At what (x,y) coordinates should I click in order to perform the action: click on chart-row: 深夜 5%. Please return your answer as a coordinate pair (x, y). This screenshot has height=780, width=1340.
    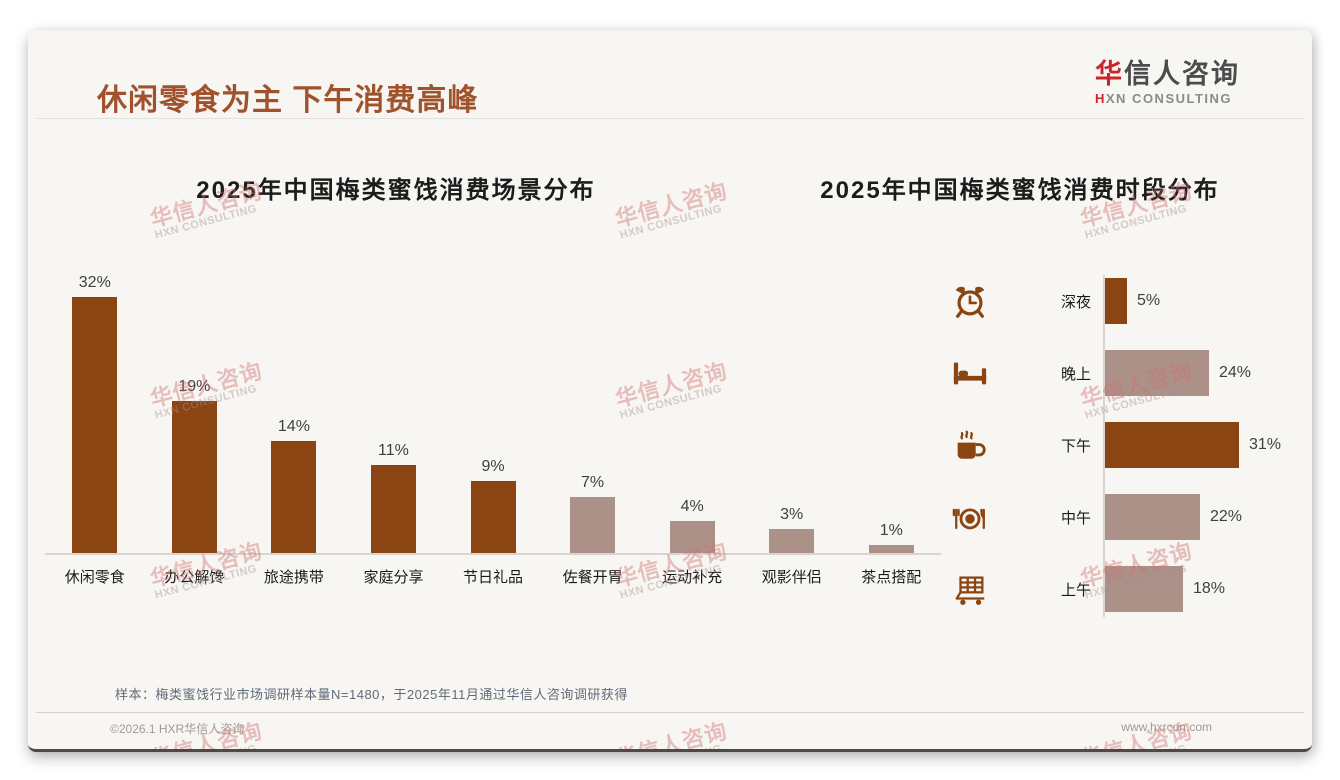
    Looking at the image, I should click on (1110, 301).